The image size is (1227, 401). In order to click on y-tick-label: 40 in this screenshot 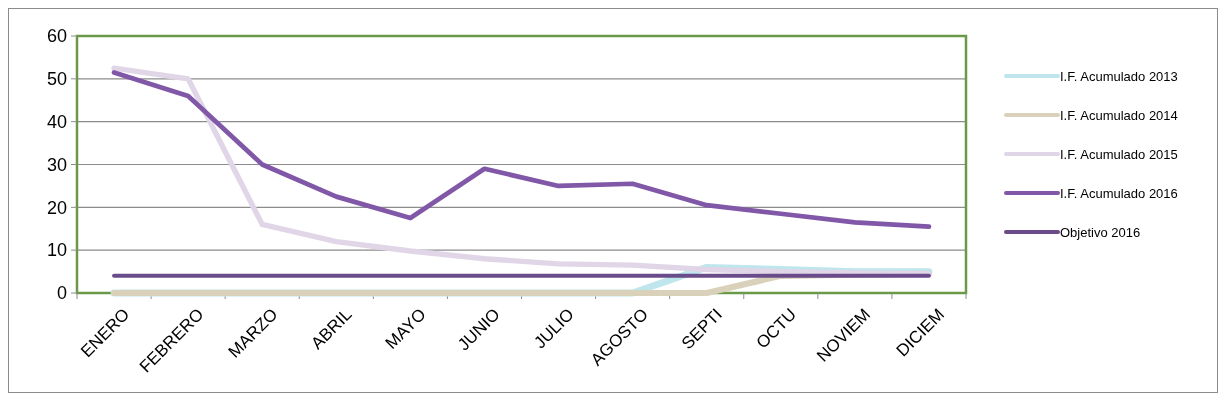, I will do `click(56, 121)`.